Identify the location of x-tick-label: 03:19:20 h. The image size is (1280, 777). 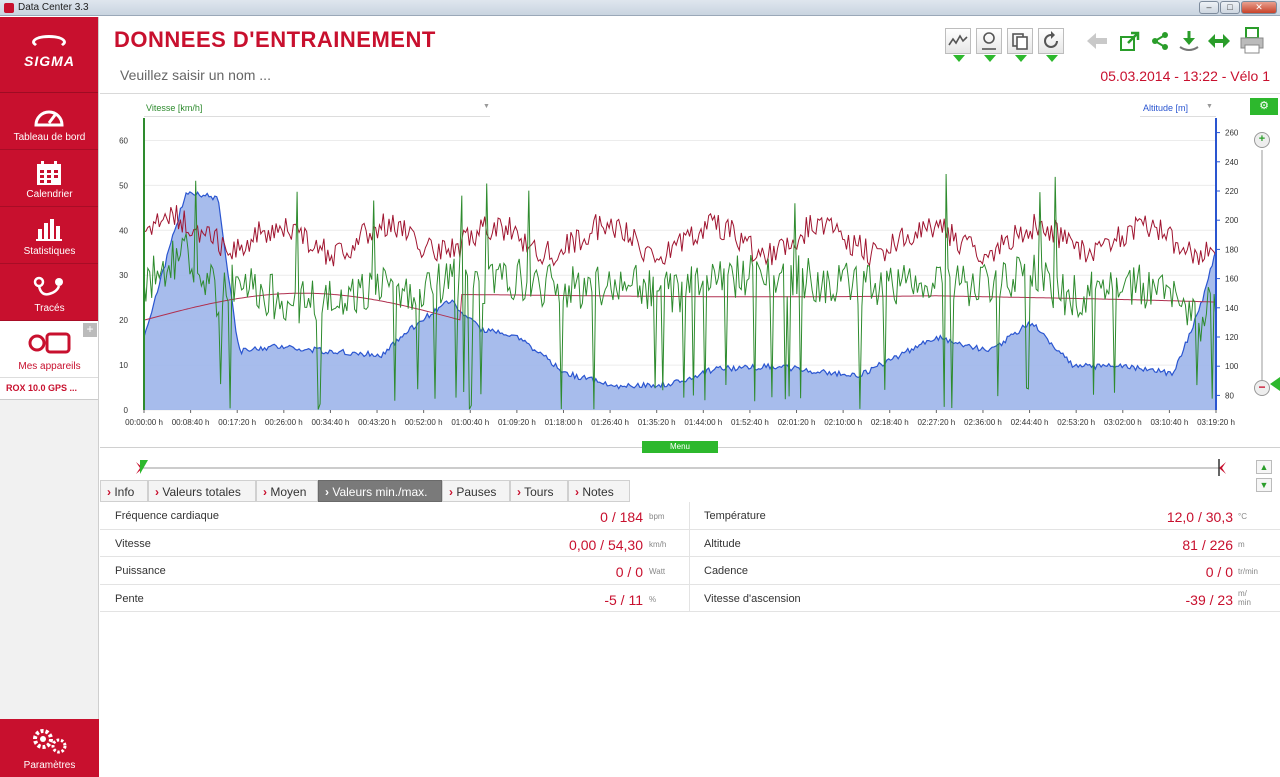
(1216, 422).